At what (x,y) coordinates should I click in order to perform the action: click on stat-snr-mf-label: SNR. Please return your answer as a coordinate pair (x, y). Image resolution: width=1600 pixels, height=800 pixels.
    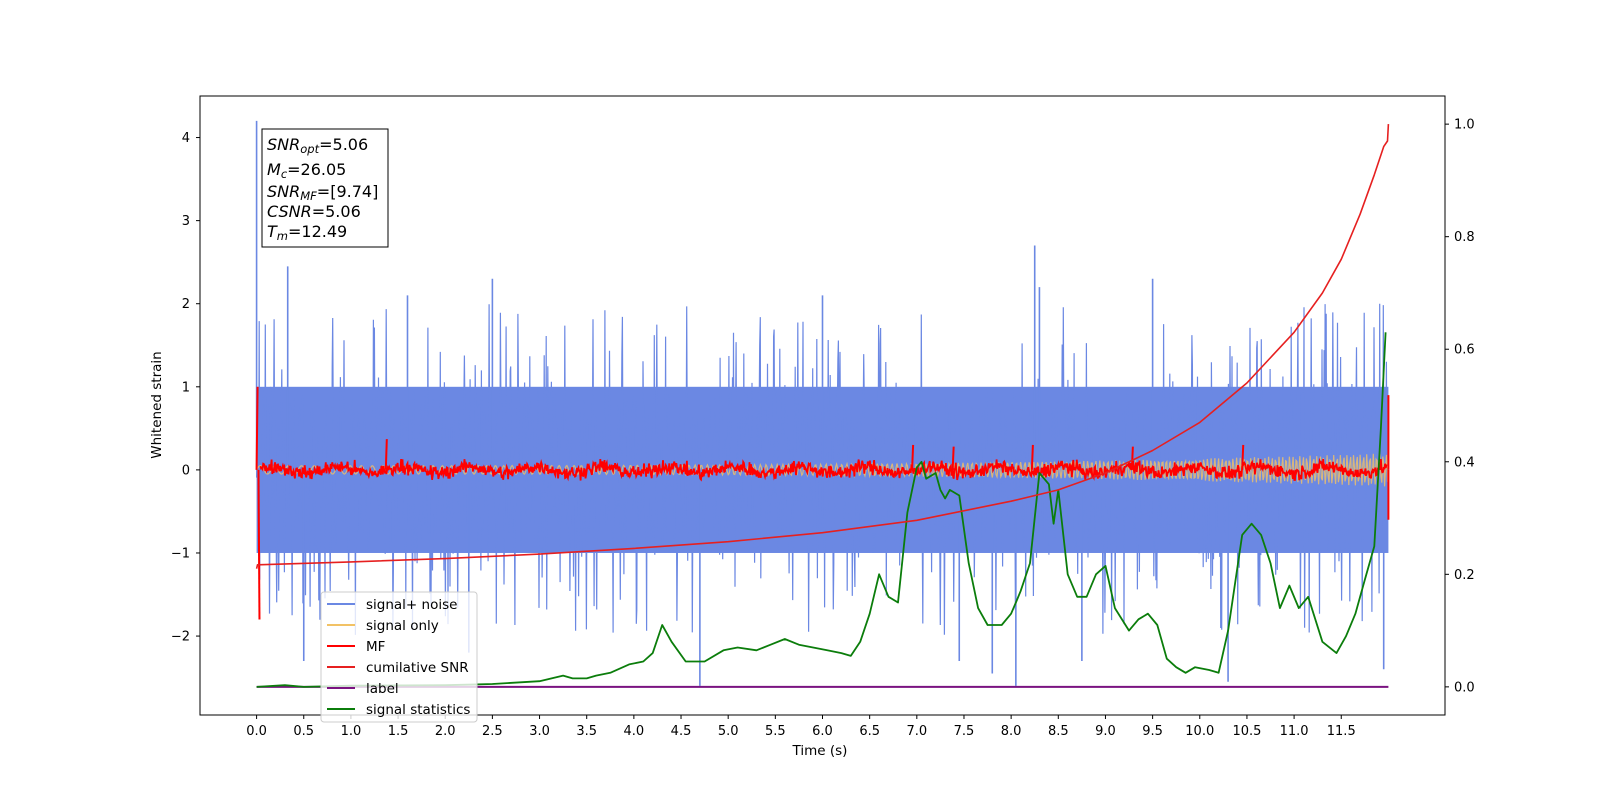
    Looking at the image, I should click on (283, 191).